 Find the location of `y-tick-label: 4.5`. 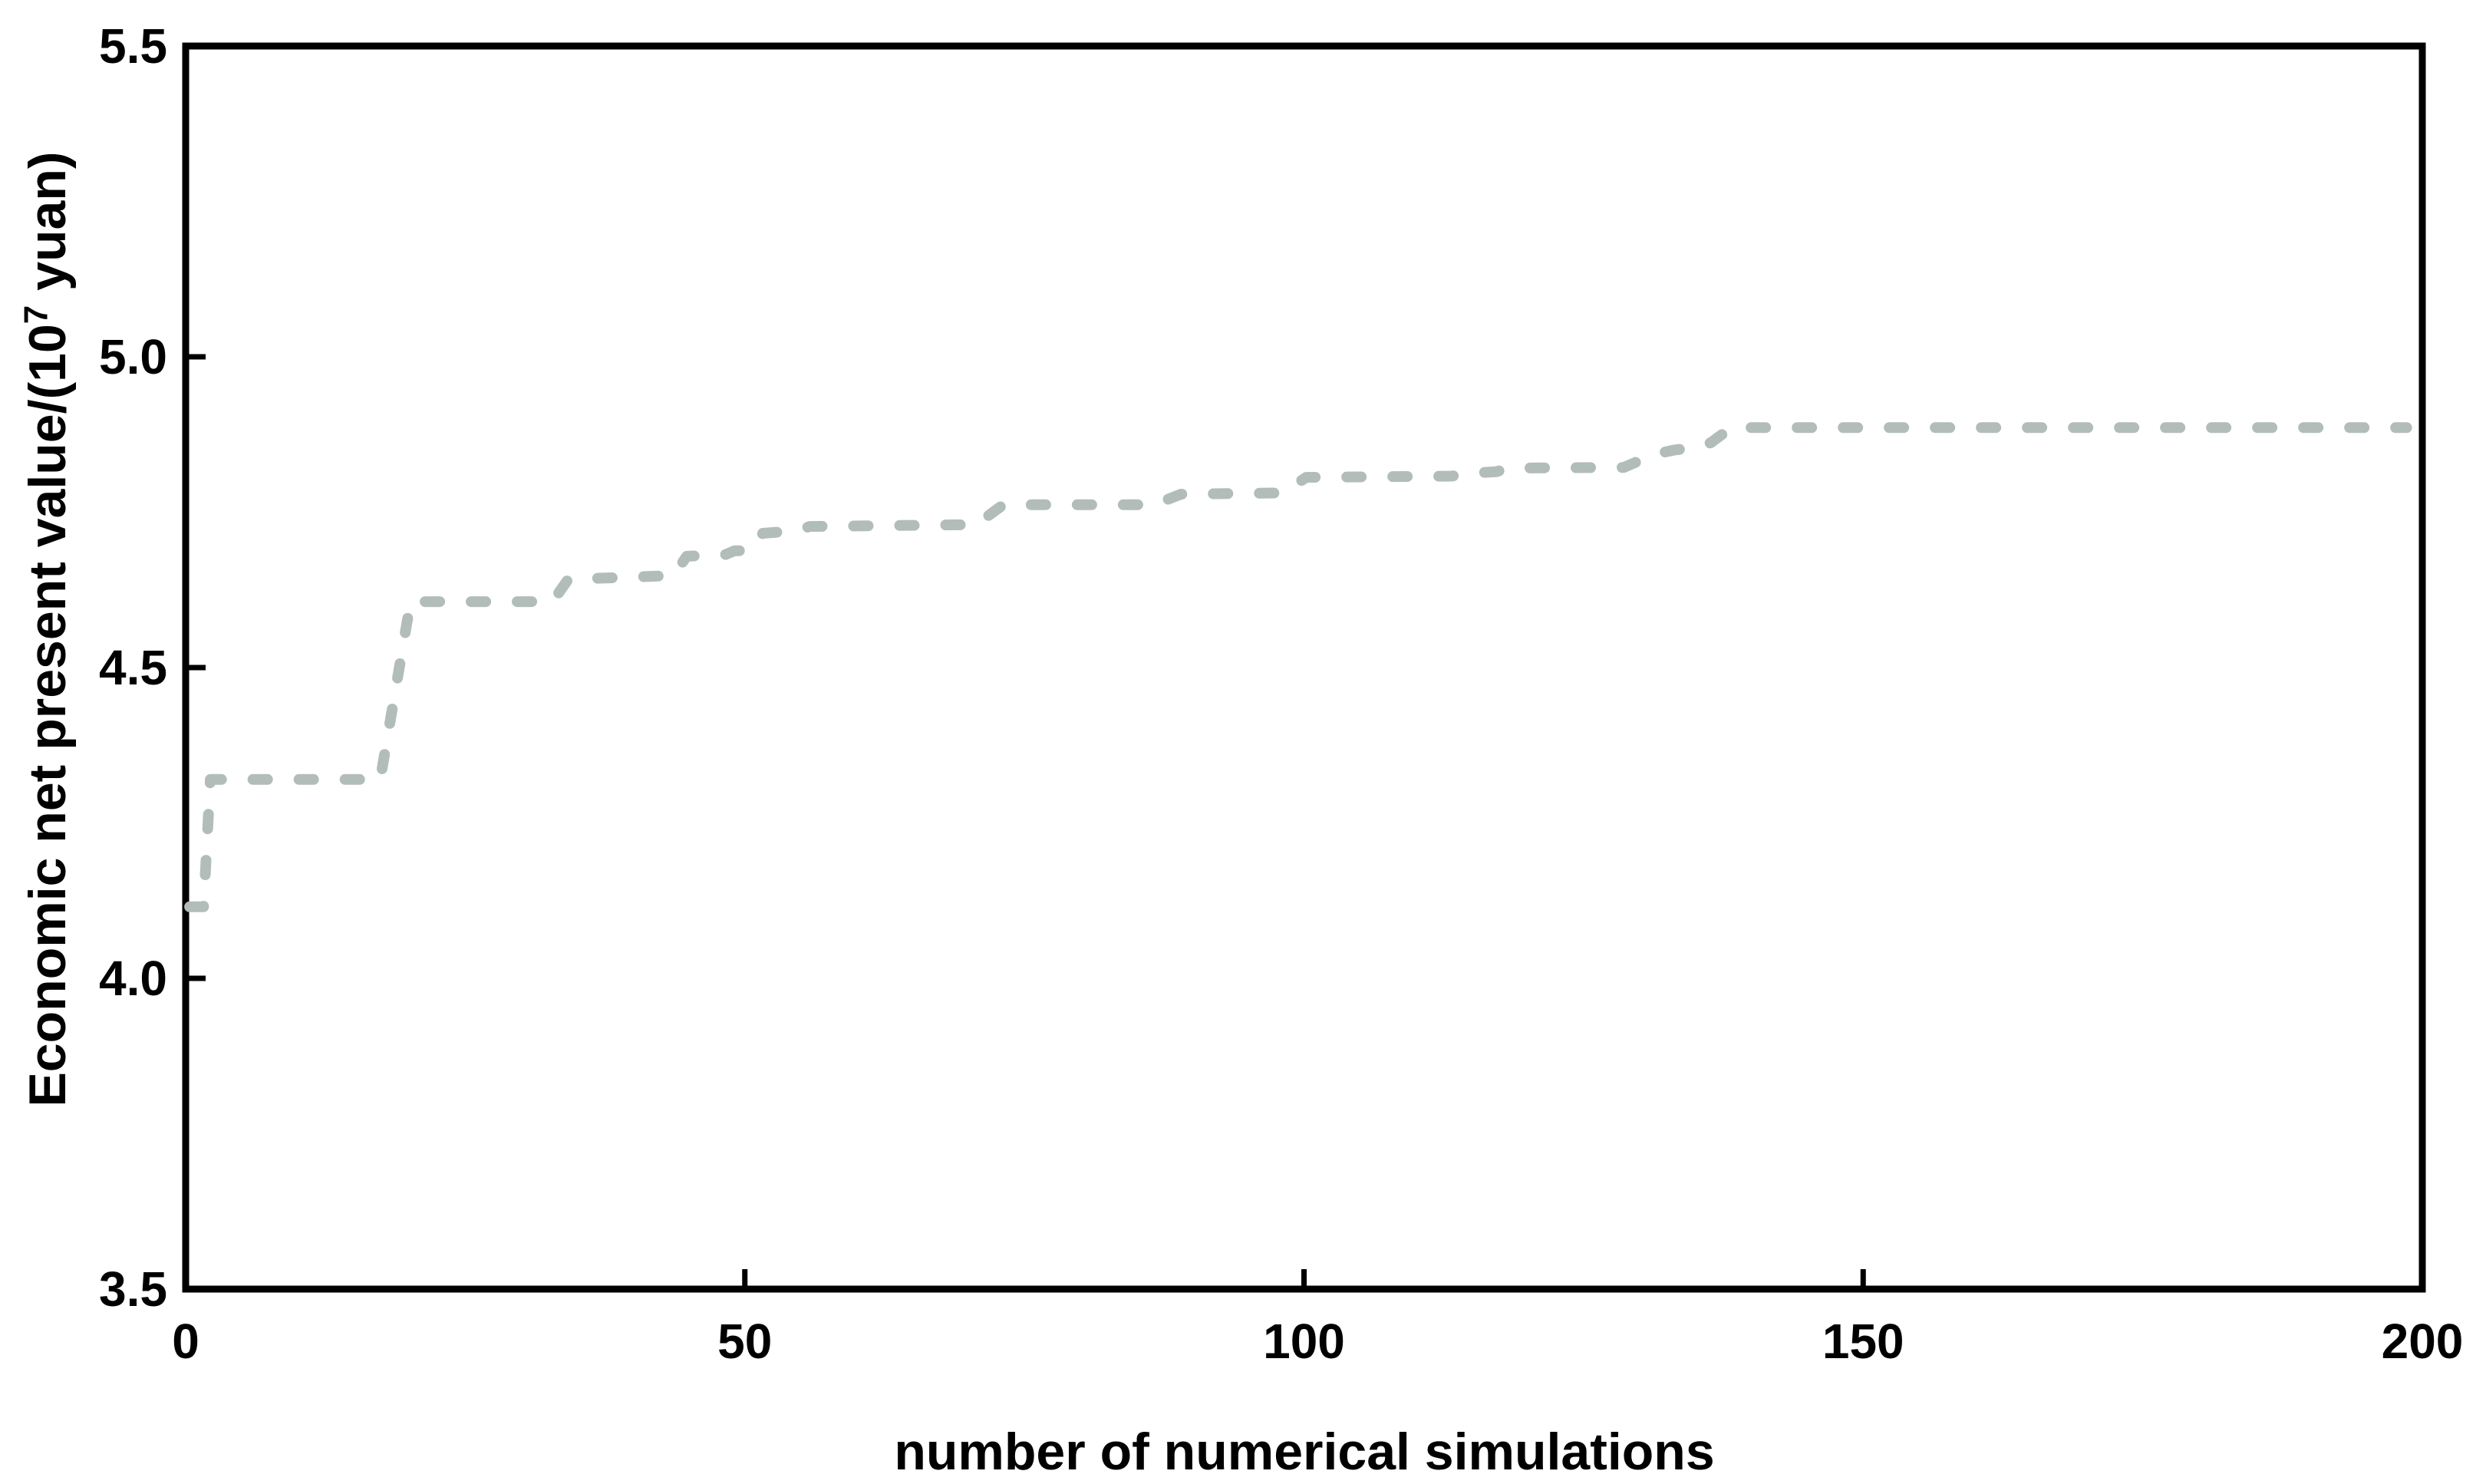

y-tick-label: 4.5 is located at coordinates (133, 667).